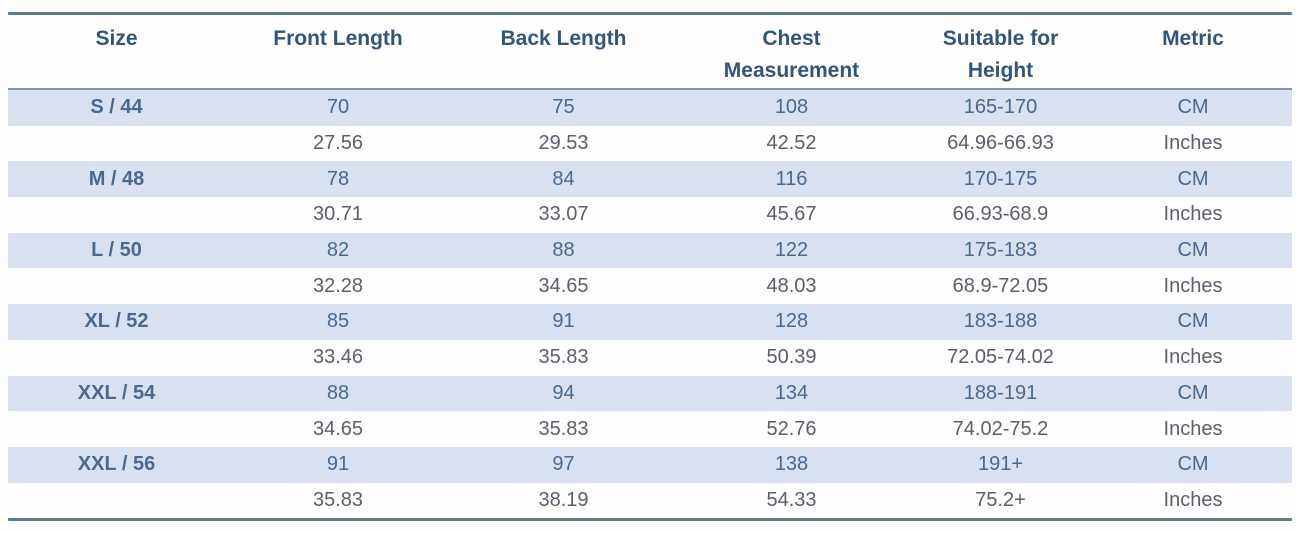 The width and height of the screenshot is (1296, 533). What do you see at coordinates (116, 464) in the screenshot?
I see `size-cell: XXL / 56` at bounding box center [116, 464].